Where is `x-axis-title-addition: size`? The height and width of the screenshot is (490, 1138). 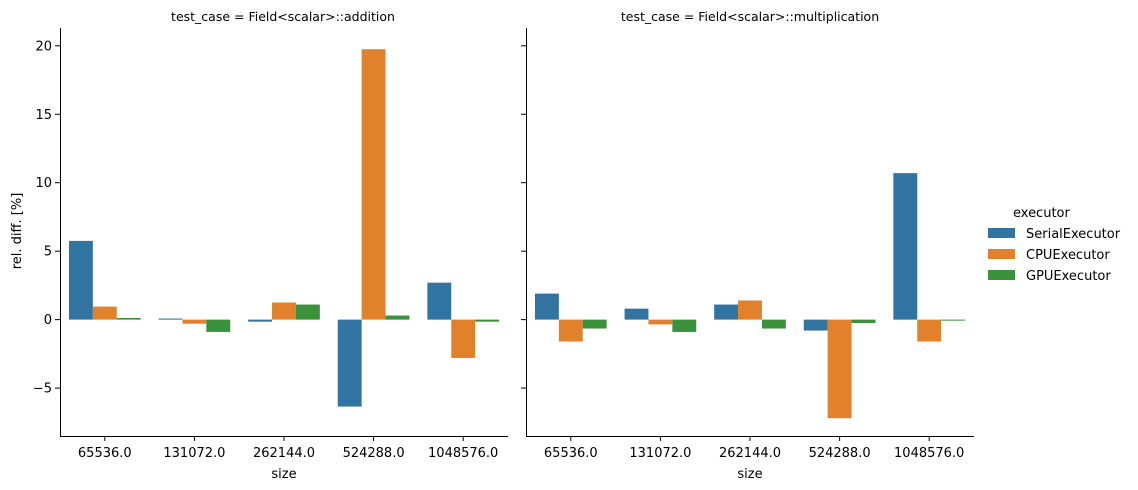 x-axis-title-addition: size is located at coordinates (283, 474).